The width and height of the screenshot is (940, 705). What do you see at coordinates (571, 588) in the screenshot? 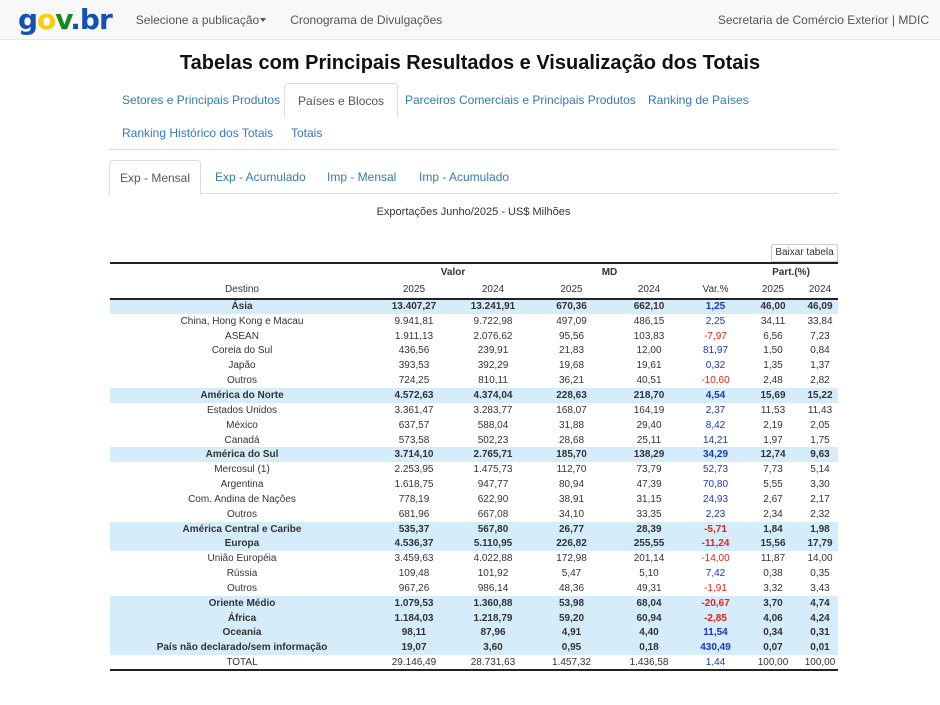
I see `md-2025-cell: 48,36` at bounding box center [571, 588].